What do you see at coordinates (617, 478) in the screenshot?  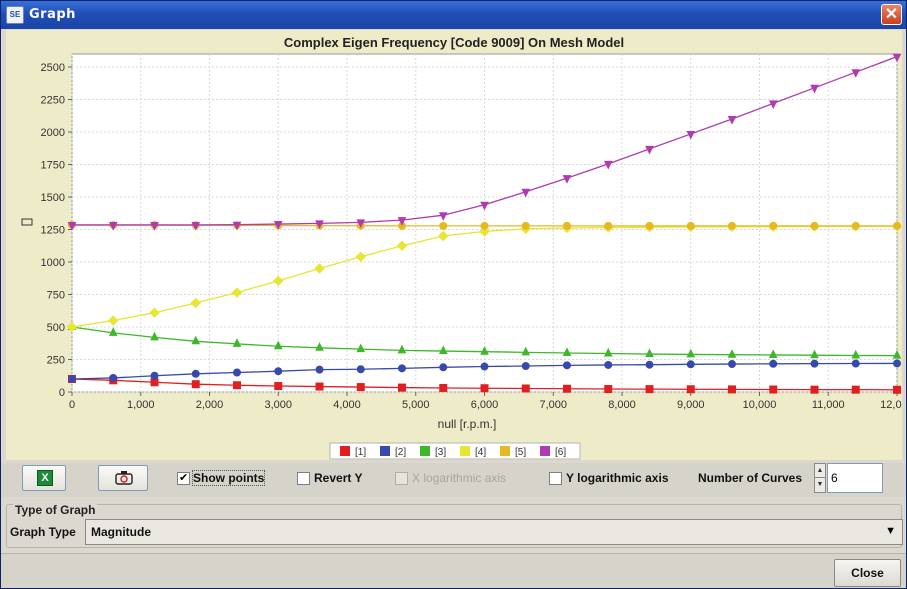 I see `y-log-label: Y logarithmic axis` at bounding box center [617, 478].